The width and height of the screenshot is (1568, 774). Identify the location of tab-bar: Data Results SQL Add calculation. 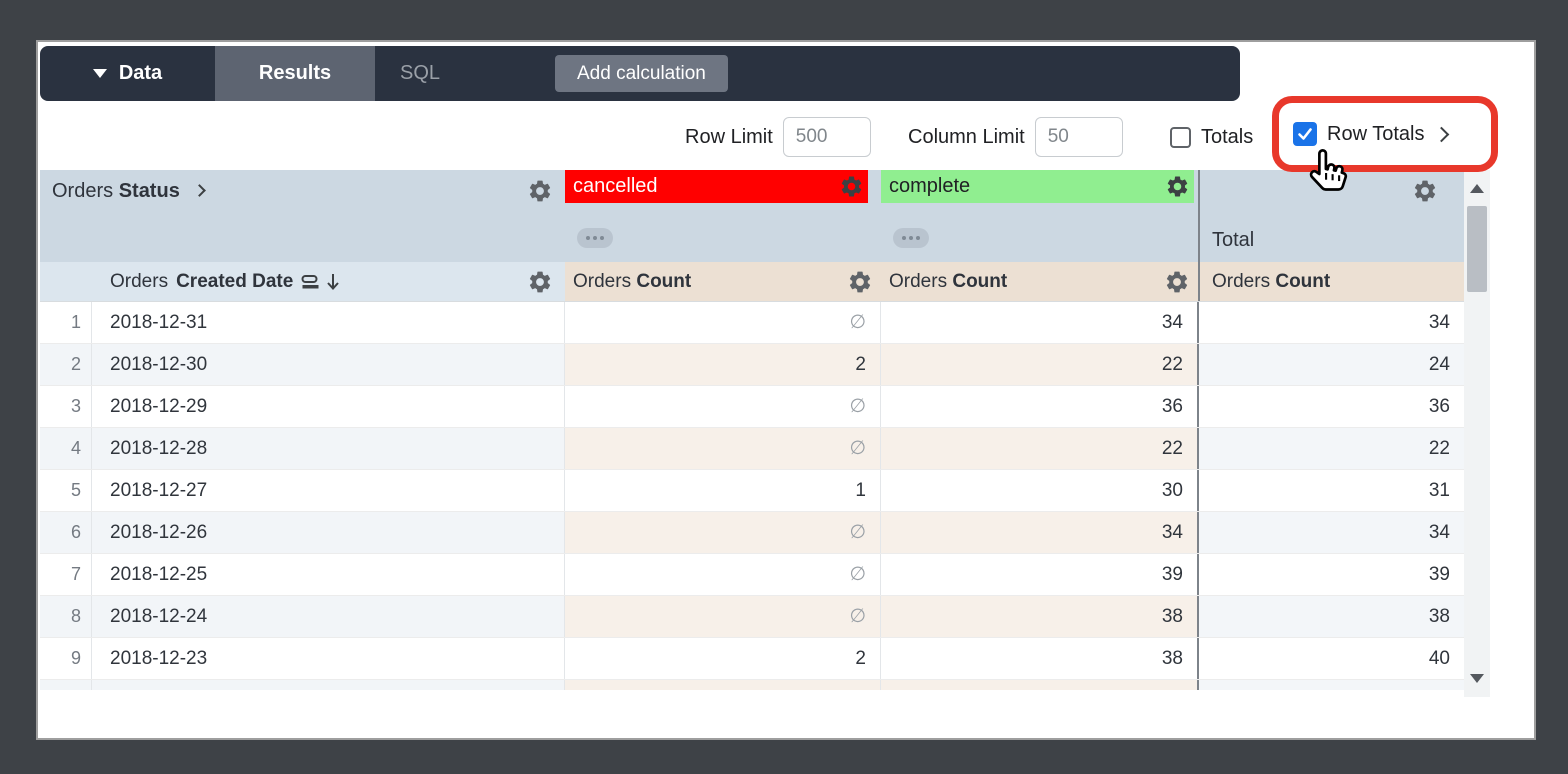
(640, 73).